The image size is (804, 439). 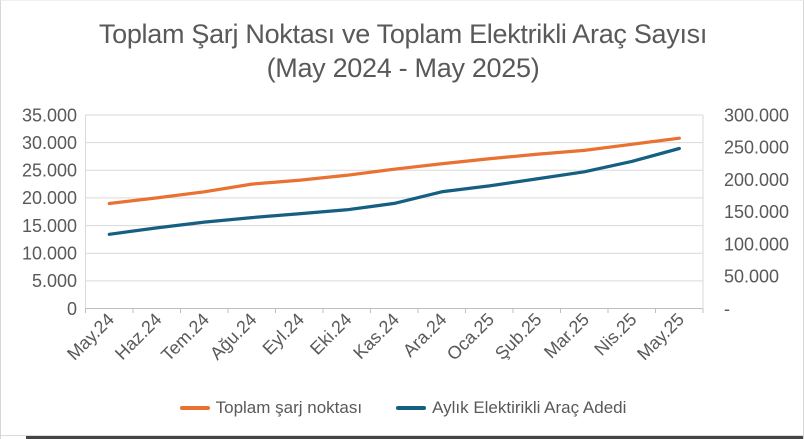 What do you see at coordinates (138, 336) in the screenshot?
I see `x-axis-label: Haz.24` at bounding box center [138, 336].